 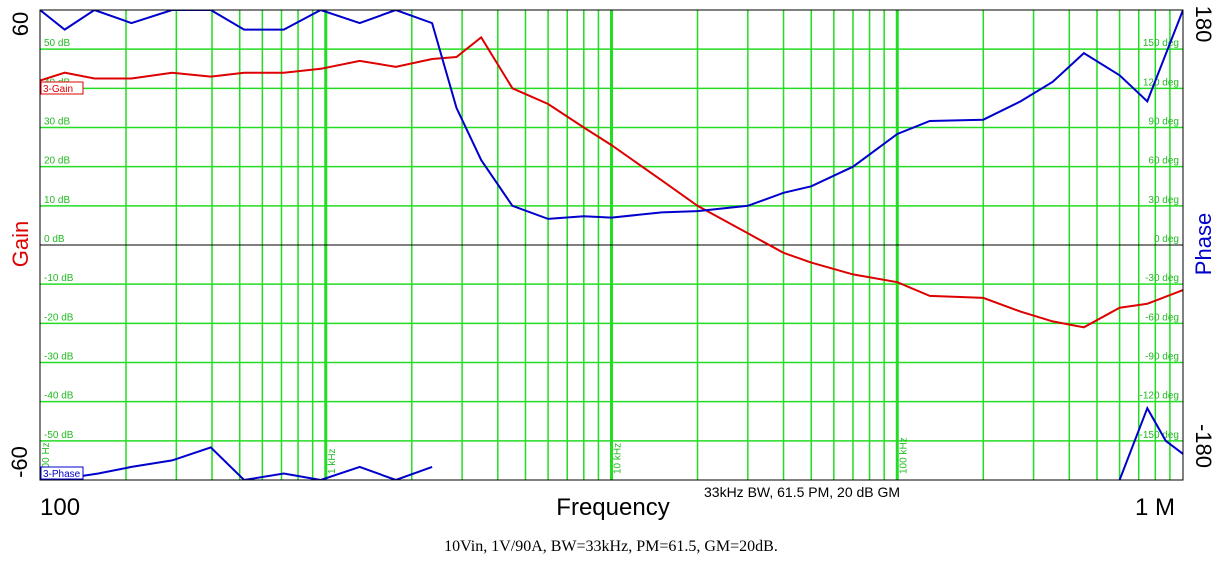 I want to click on phase-legend-label: 3-Phase, so click(x=62, y=474).